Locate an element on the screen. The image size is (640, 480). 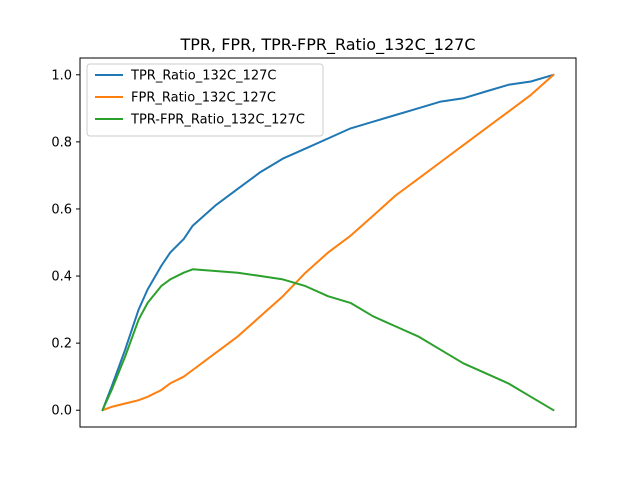
chart-title: TPR, FPR, TPR-FPR_Ratio_132C_127C is located at coordinates (328, 45).